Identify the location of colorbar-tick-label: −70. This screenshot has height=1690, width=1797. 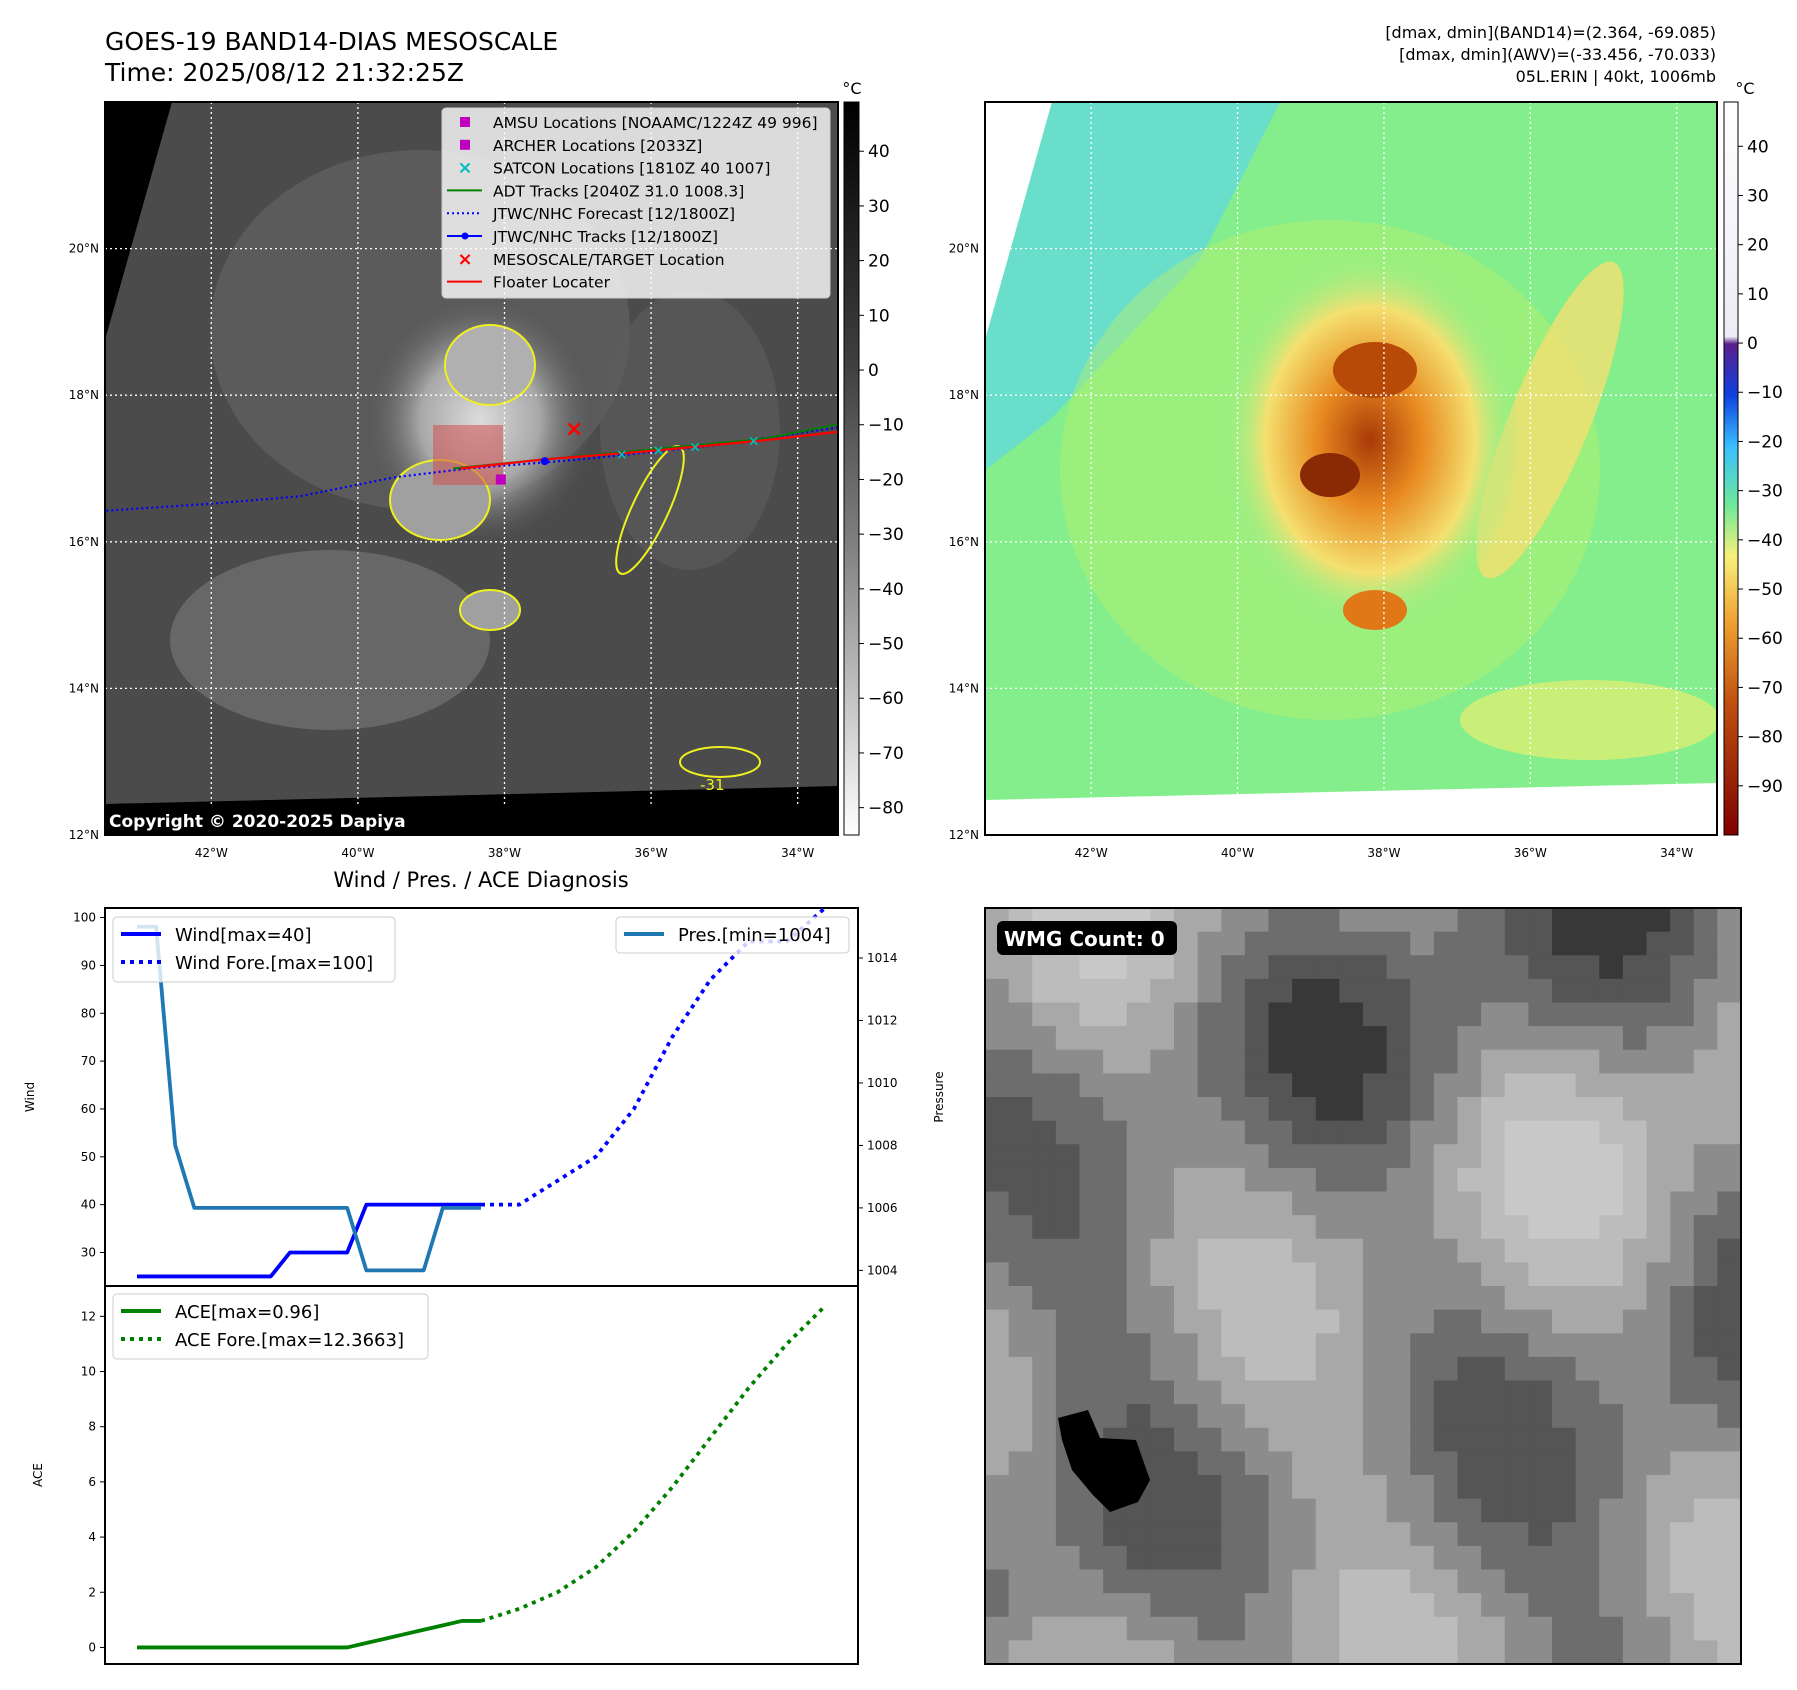
(886, 754).